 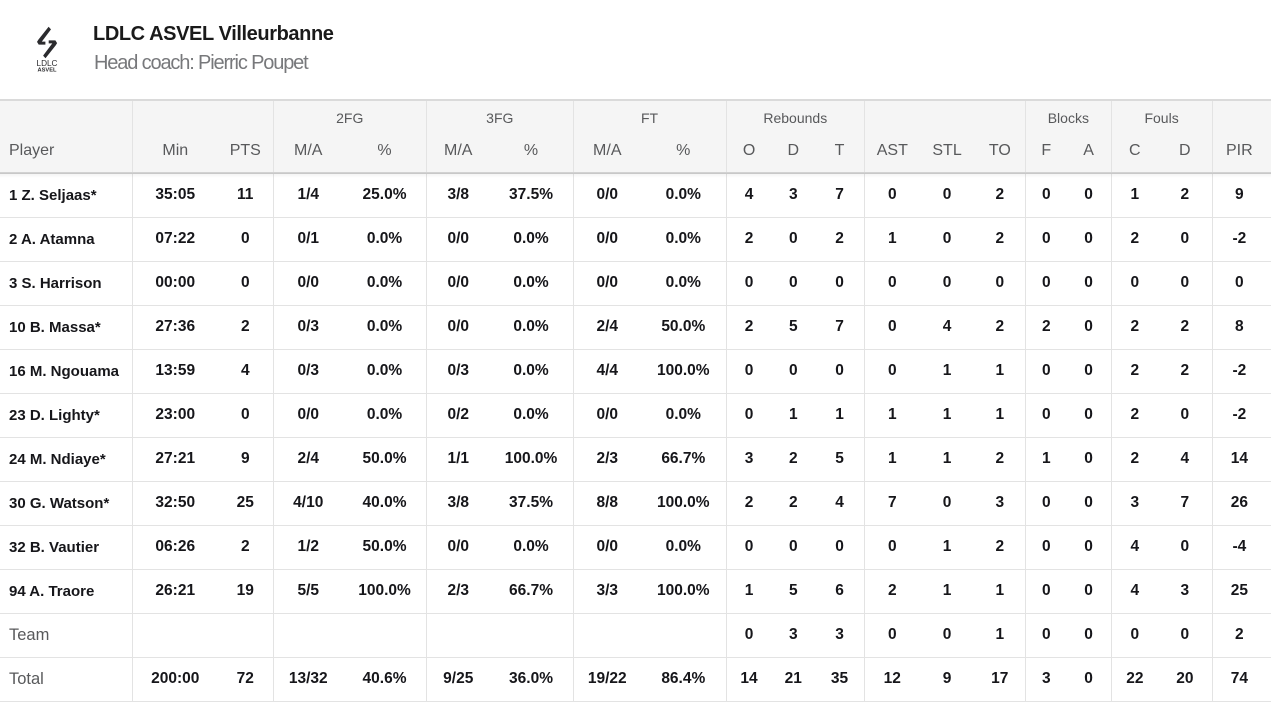 I want to click on svg-text: LDLC, so click(x=47, y=63).